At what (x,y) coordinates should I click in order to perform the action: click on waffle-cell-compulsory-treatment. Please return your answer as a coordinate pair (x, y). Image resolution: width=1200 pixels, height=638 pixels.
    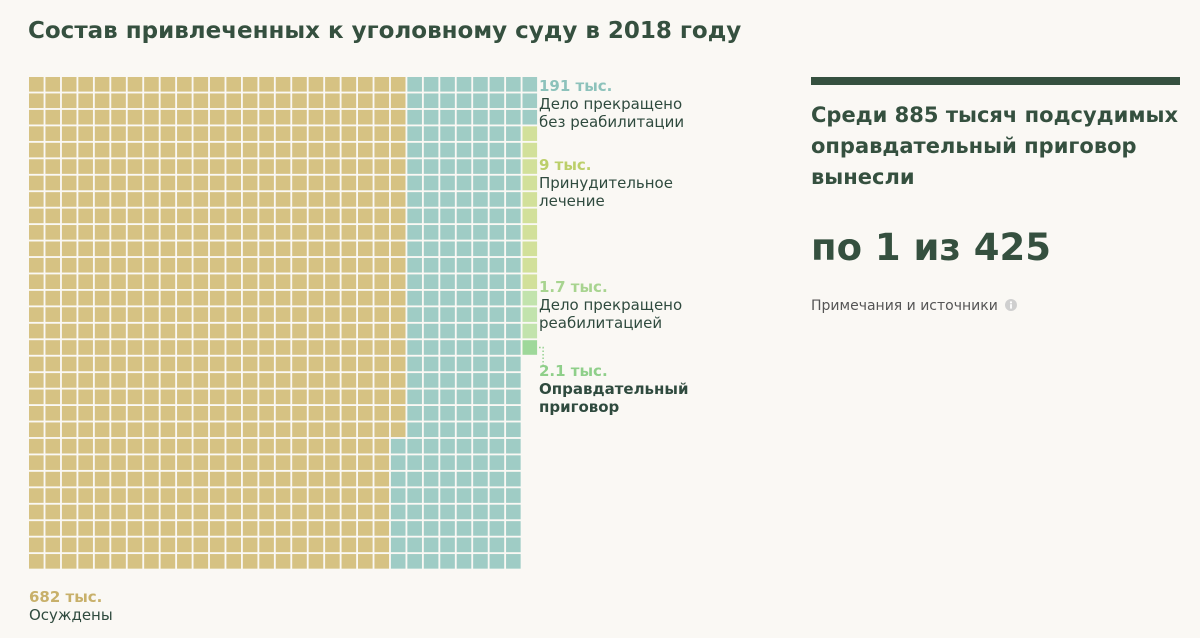
    Looking at the image, I should click on (530, 249).